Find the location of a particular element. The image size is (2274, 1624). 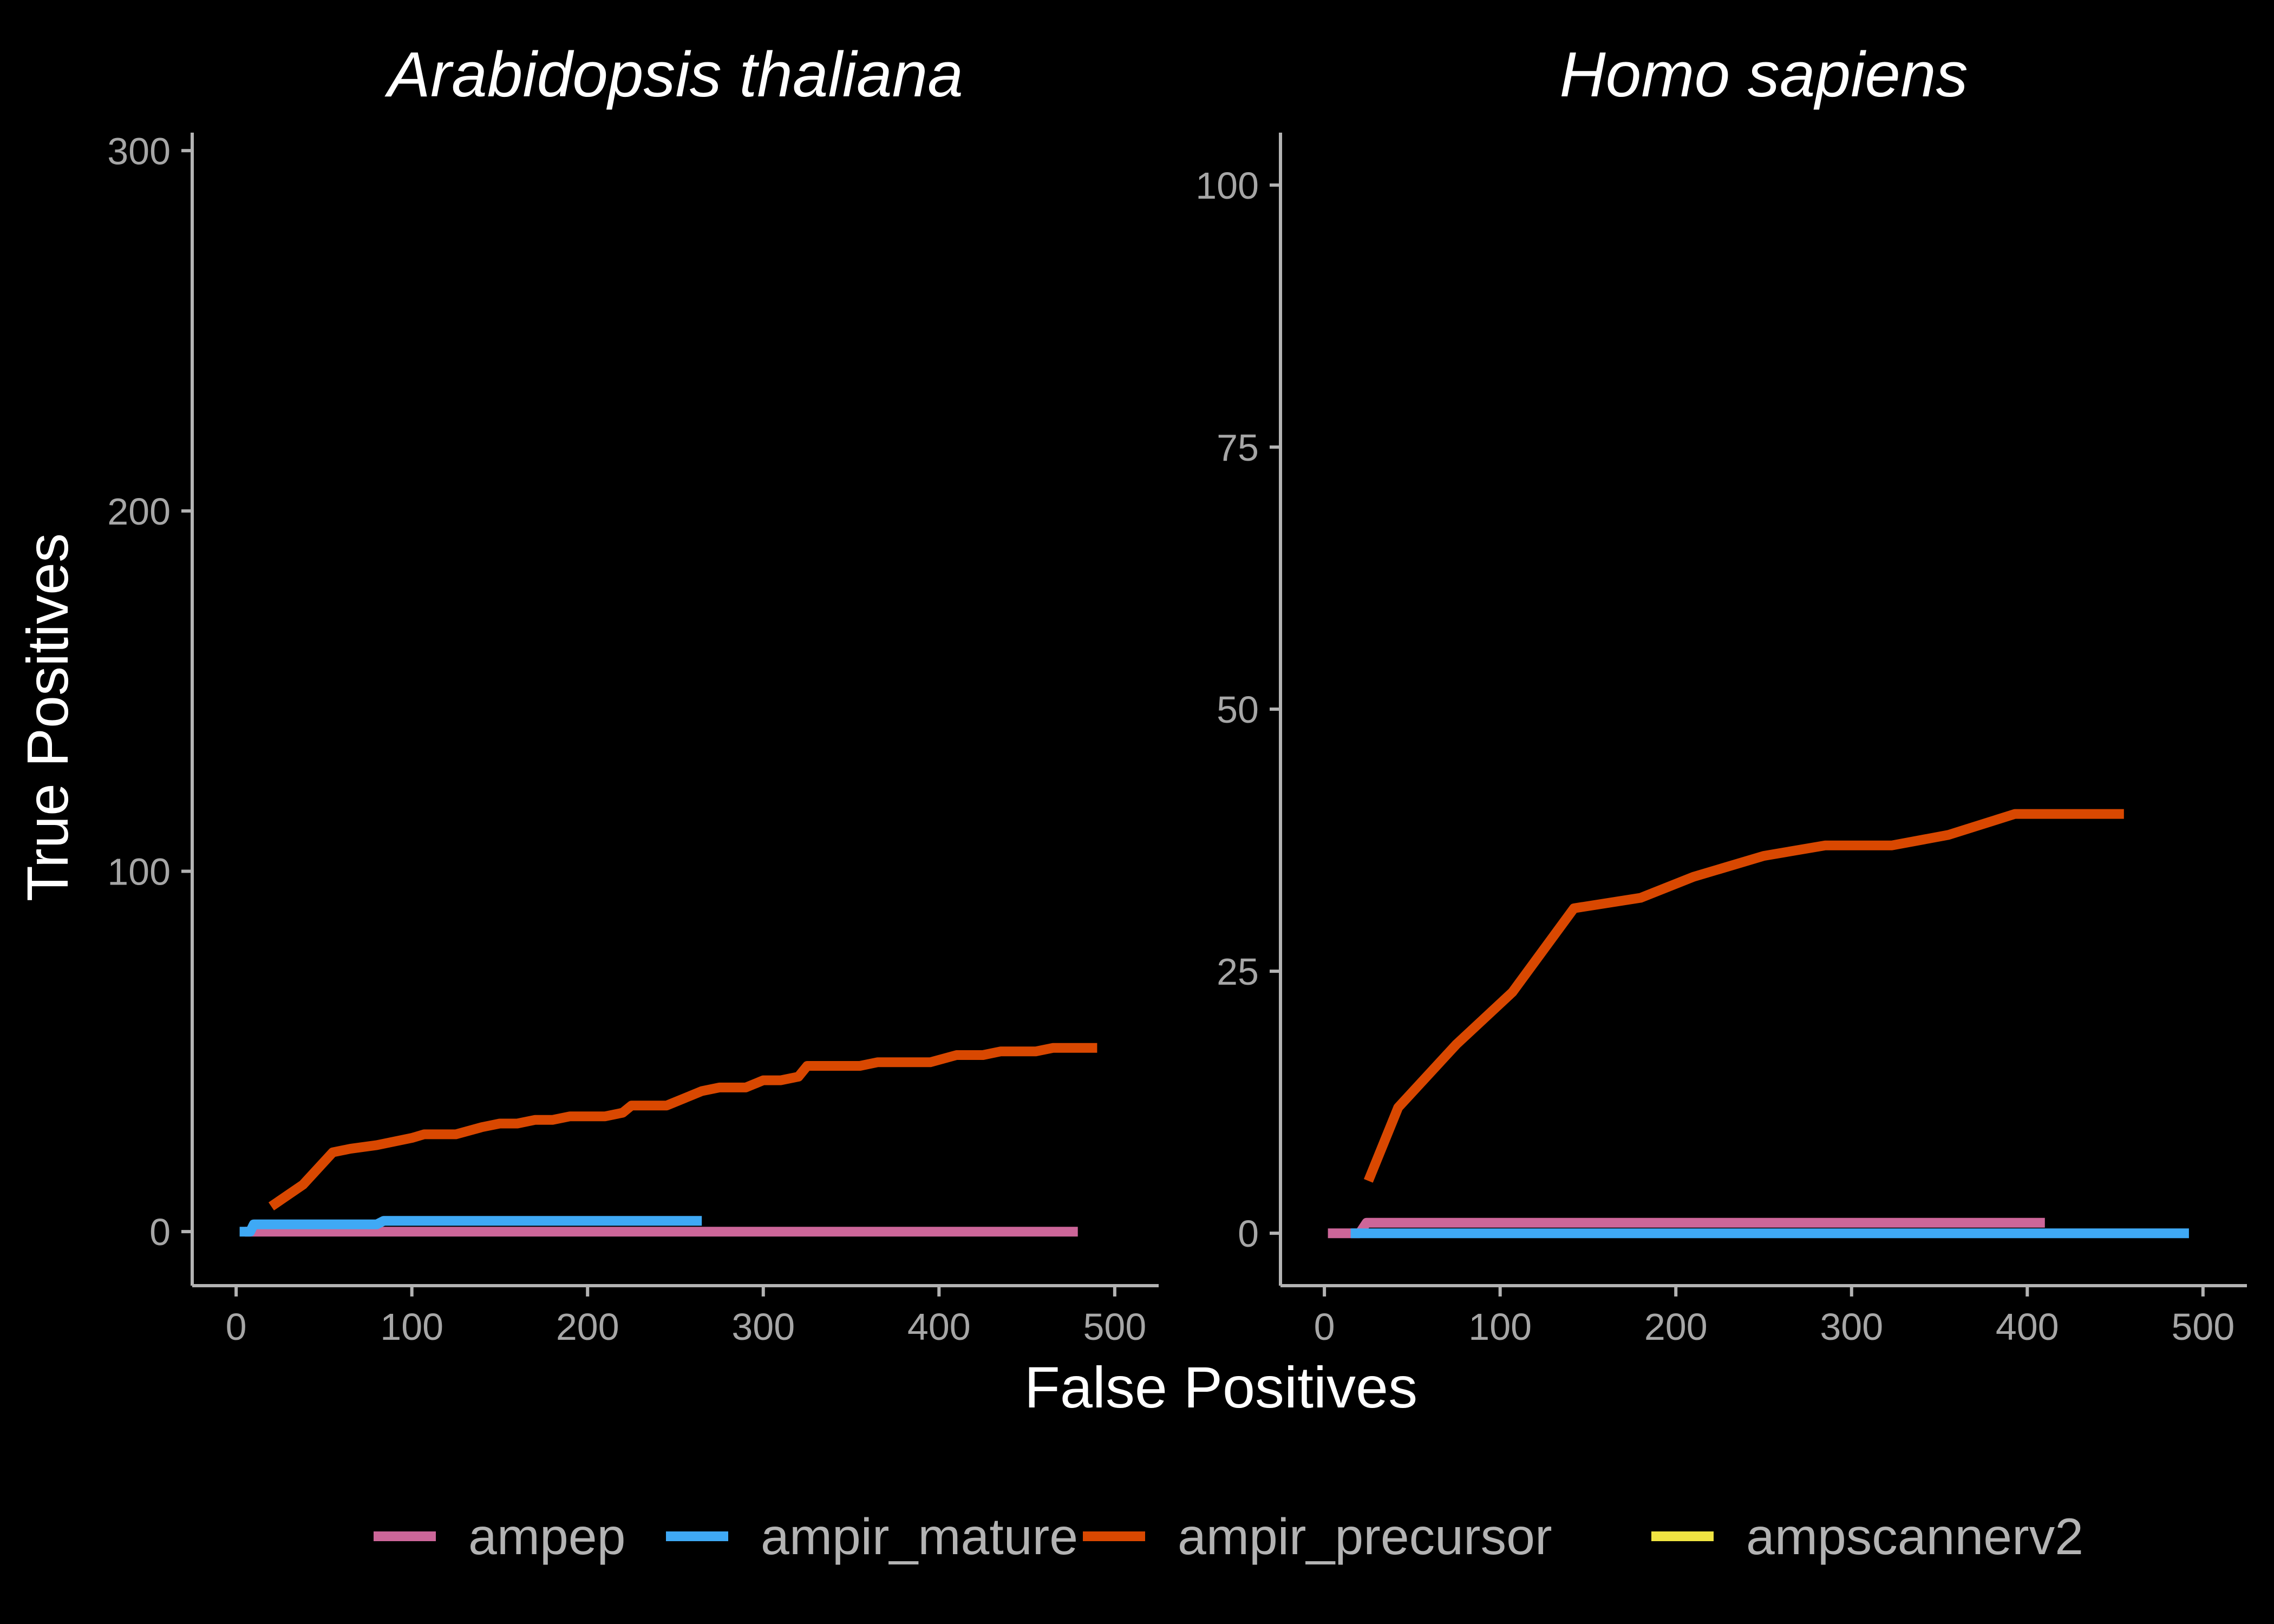

y-tick-label: 25 is located at coordinates (1238, 972).